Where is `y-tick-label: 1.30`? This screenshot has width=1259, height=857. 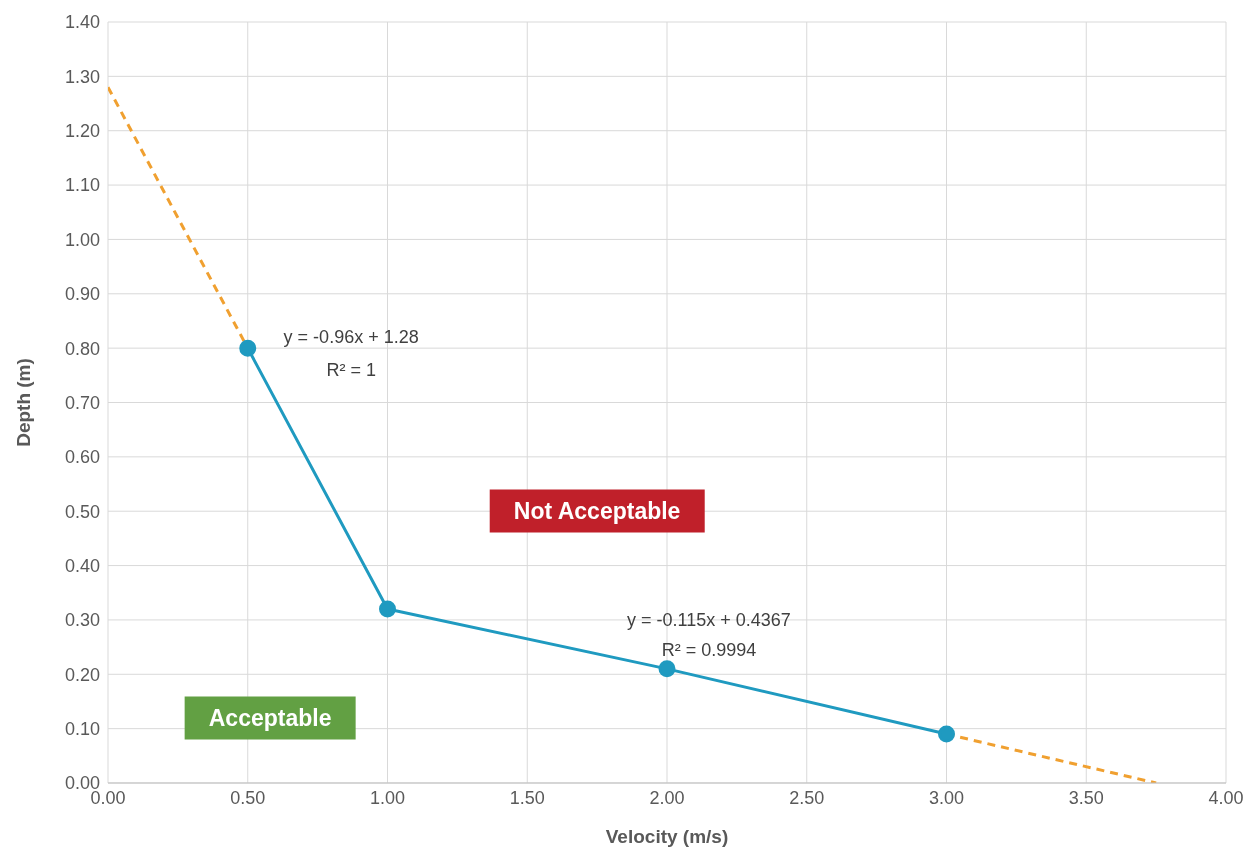
y-tick-label: 1.30 is located at coordinates (82, 76).